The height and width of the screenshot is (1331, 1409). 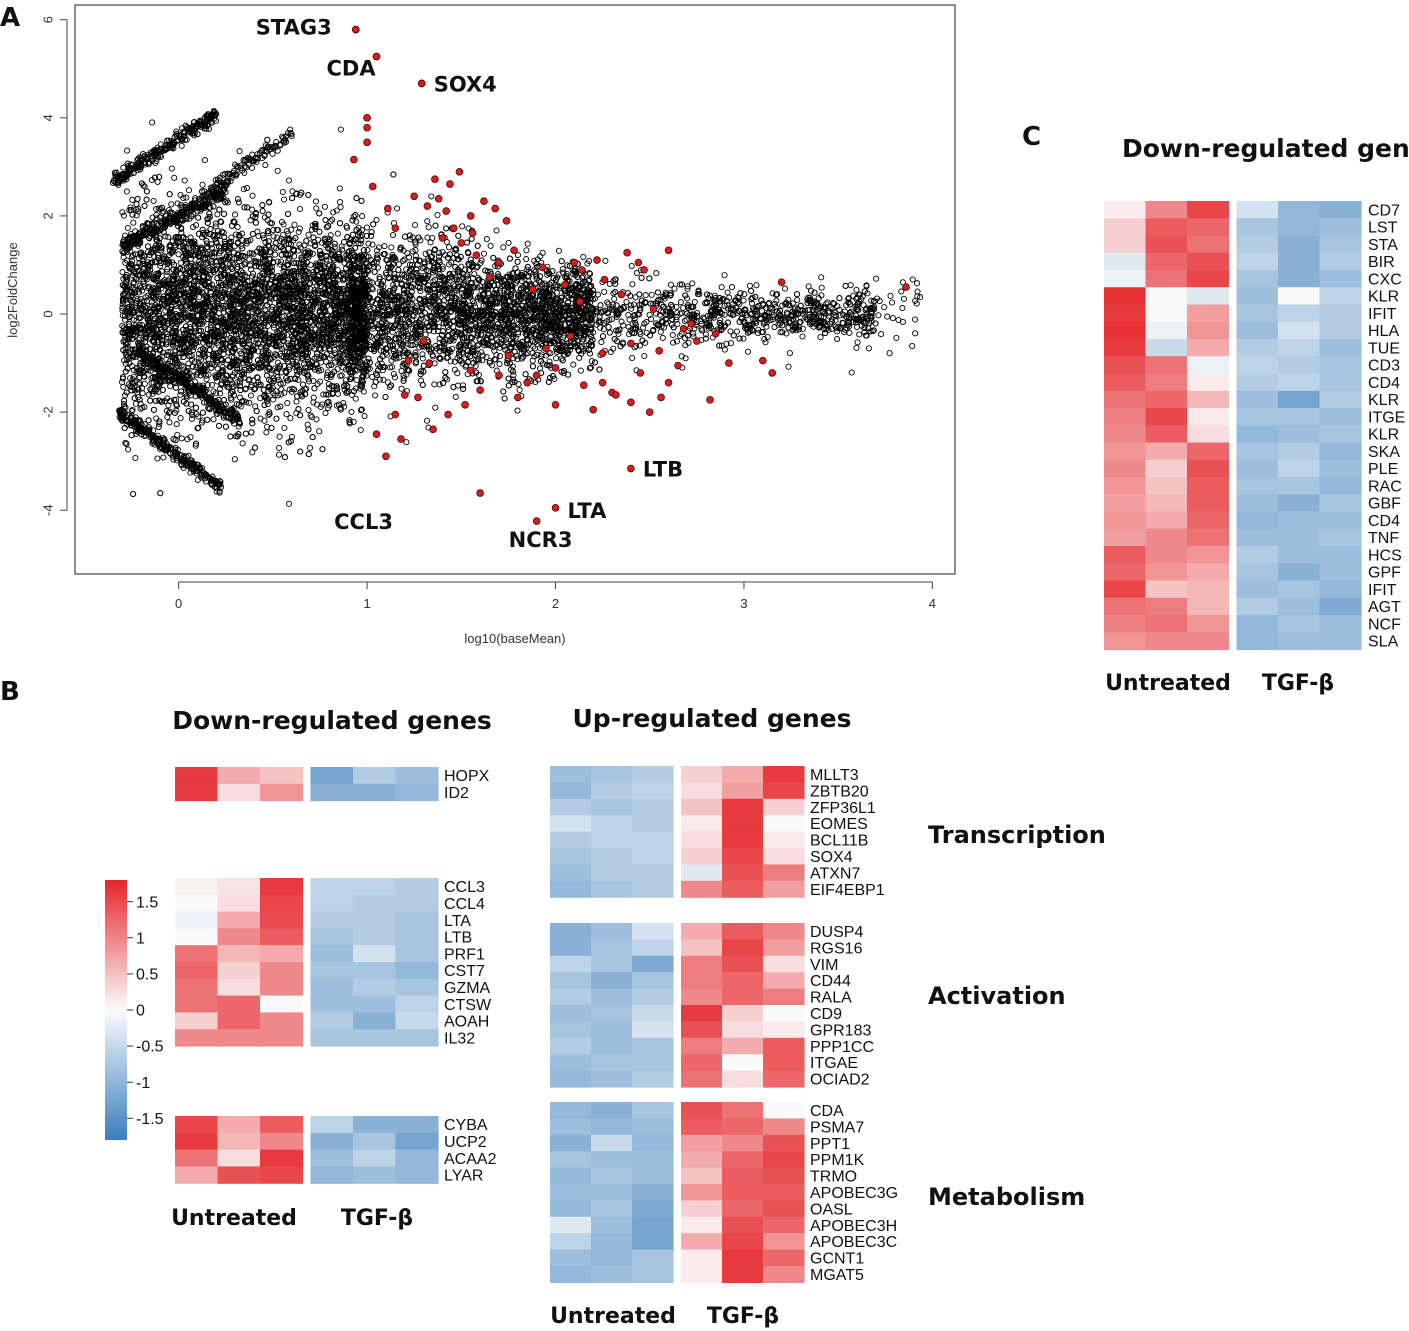 I want to click on panel-letter-b: B, so click(x=10, y=692).